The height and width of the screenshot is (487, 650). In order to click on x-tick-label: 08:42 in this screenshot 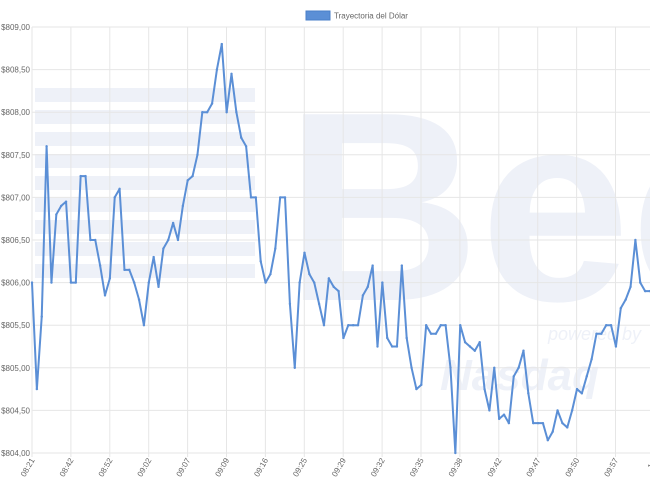, I will do `click(67, 467)`.